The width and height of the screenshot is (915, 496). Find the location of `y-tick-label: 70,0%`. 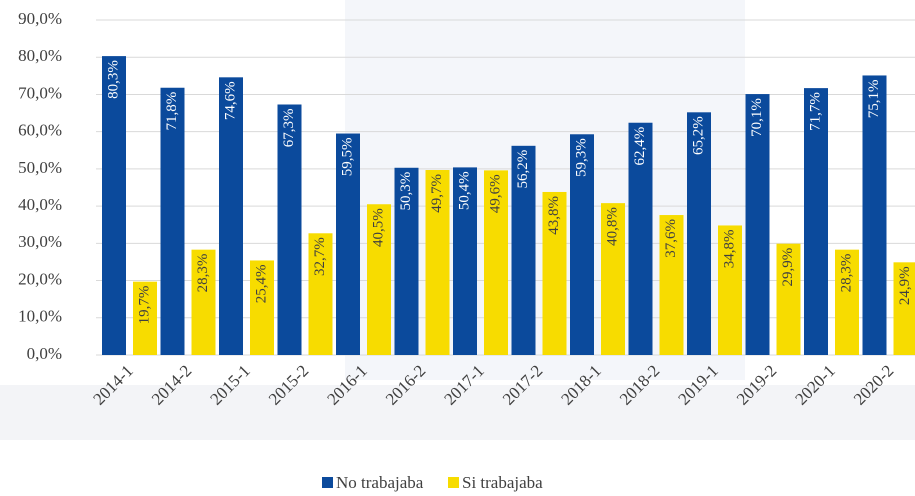

y-tick-label: 70,0% is located at coordinates (40, 92).